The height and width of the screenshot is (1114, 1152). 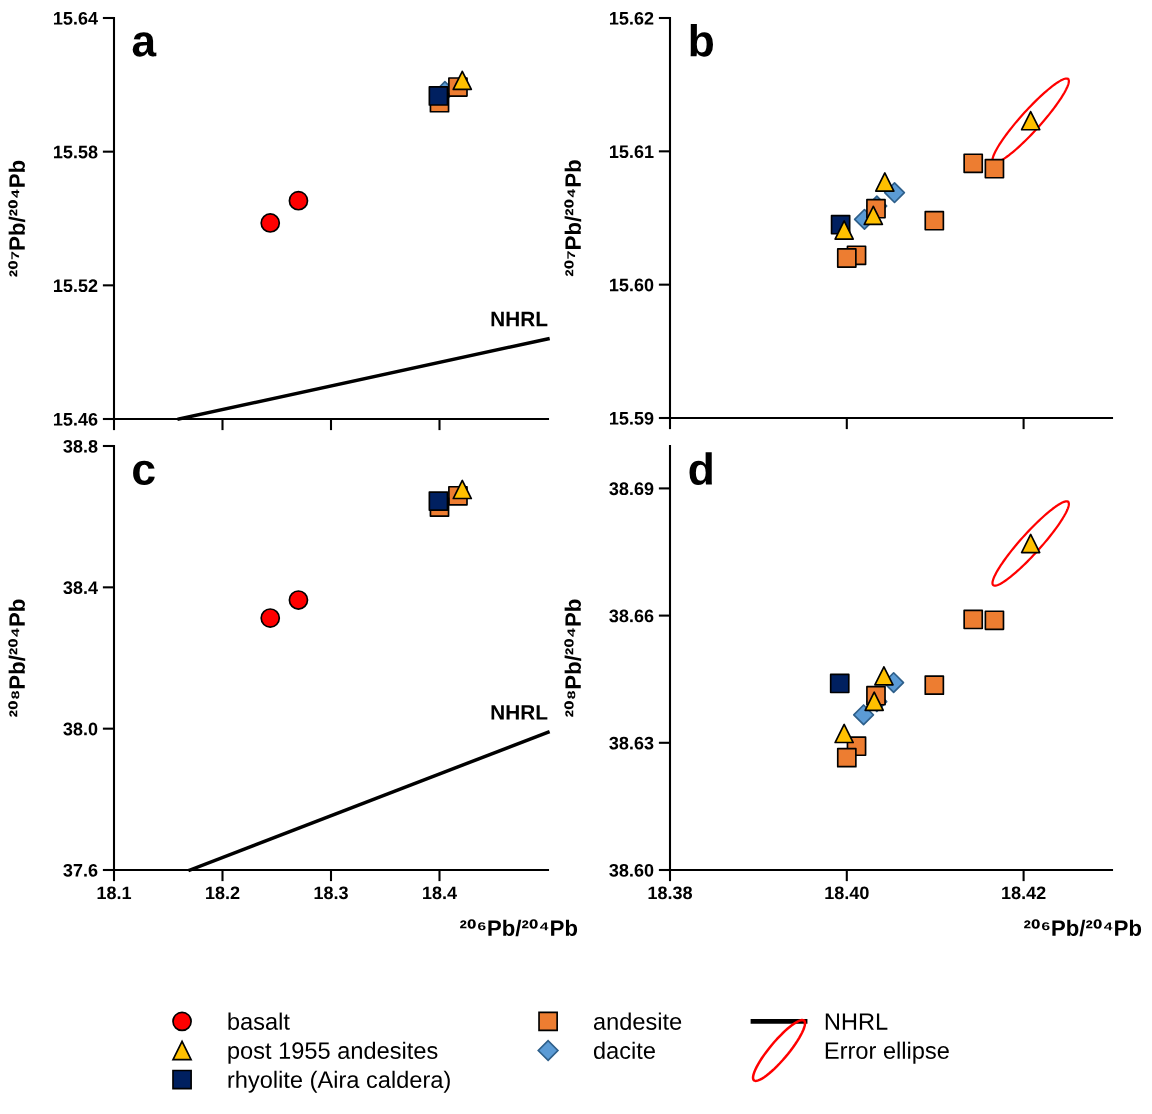 I want to click on y-tick-label: 15.61, so click(x=631, y=152).